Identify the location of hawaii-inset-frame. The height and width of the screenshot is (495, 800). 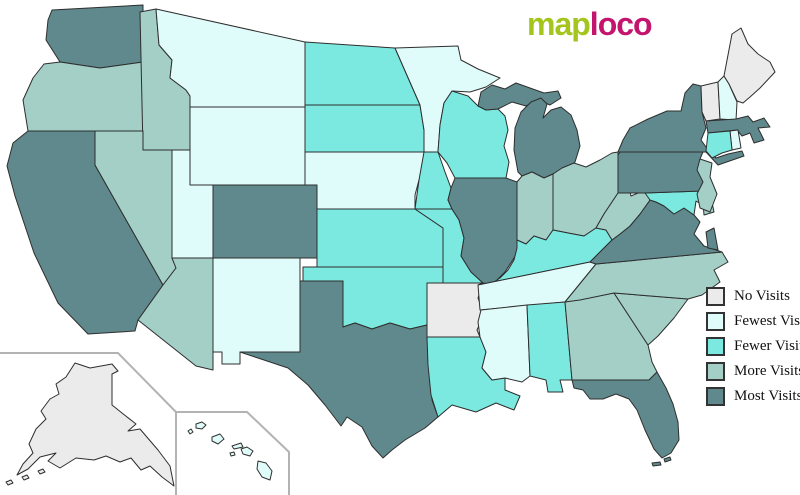
(233, 453).